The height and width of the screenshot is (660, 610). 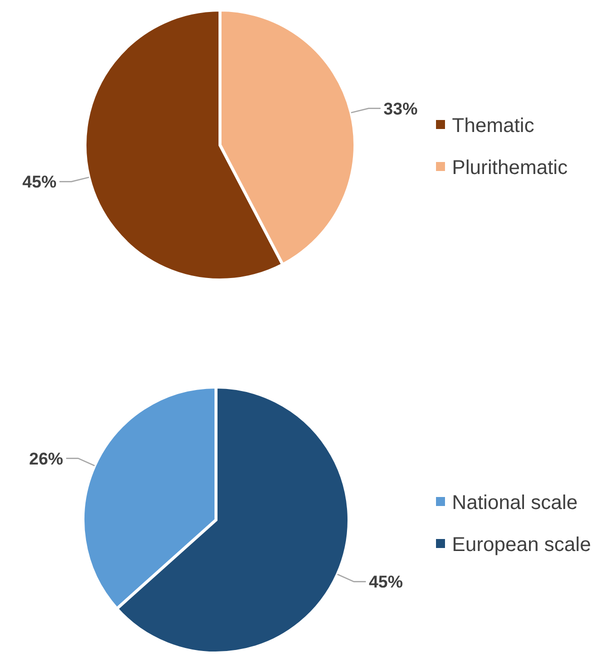 What do you see at coordinates (493, 126) in the screenshot?
I see `legend-label: Thematic` at bounding box center [493, 126].